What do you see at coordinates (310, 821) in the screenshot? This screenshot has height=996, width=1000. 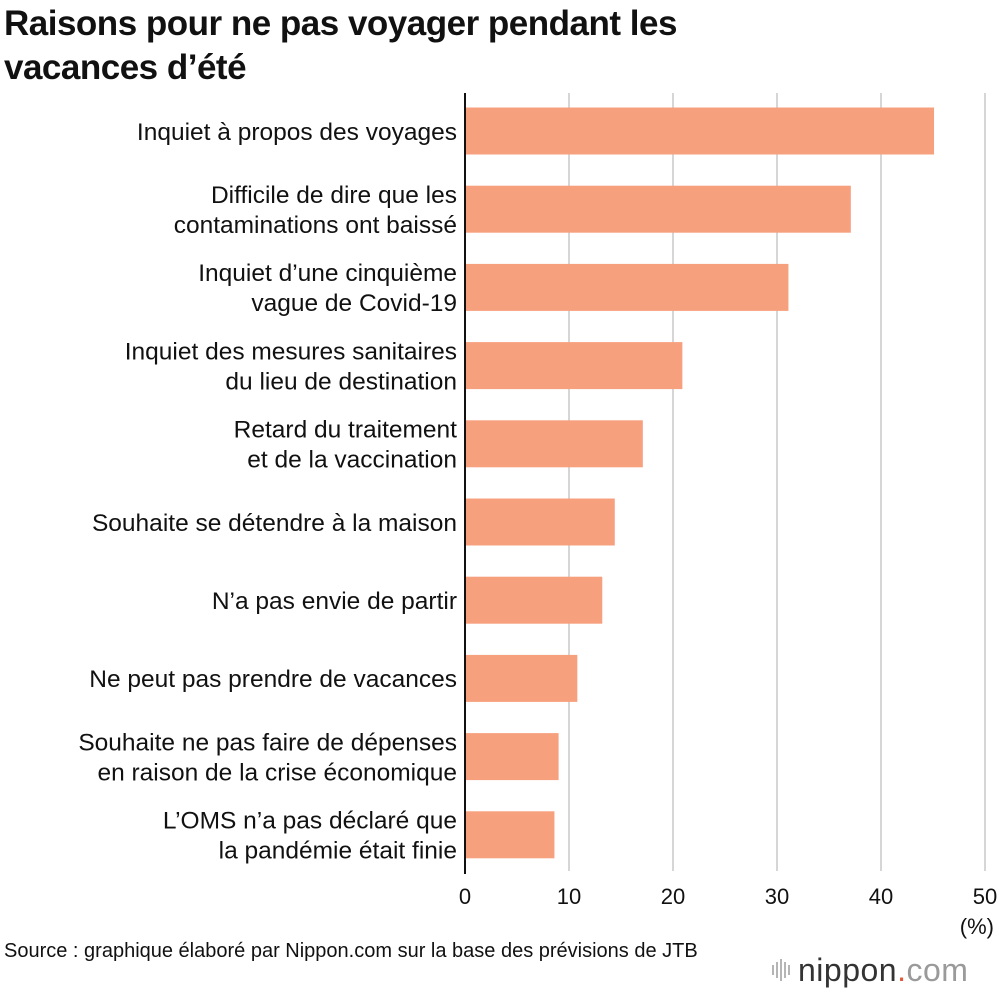 I see `category-label: L’OMS n’a pas déclaré que` at bounding box center [310, 821].